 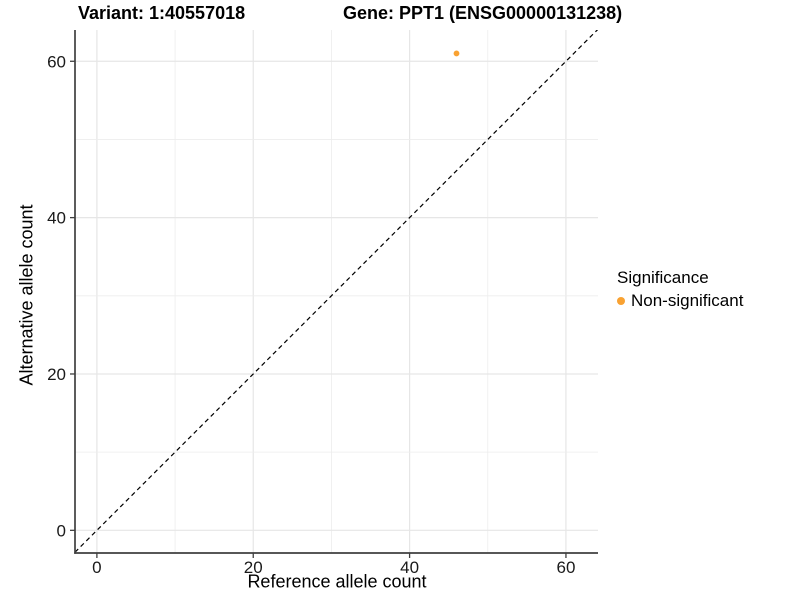 I want to click on x-tick-label: 0, so click(x=96, y=567).